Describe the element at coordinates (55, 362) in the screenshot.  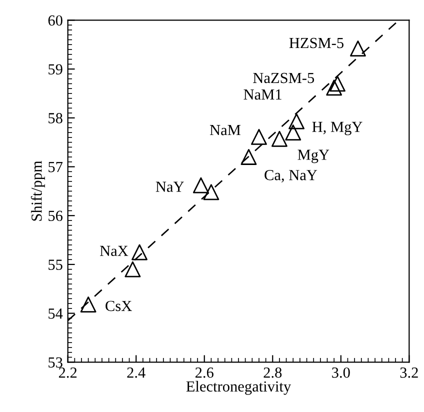
I see `y-tick-label: 53` at that location.